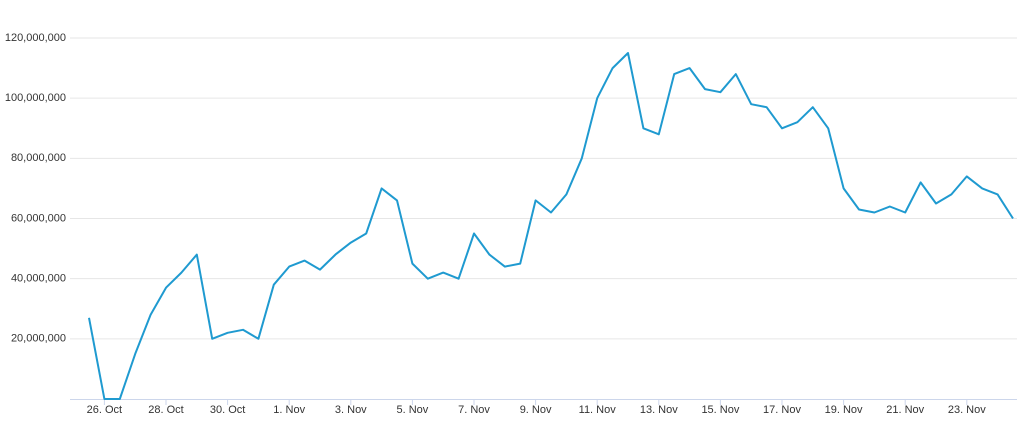 The image size is (1024, 427). What do you see at coordinates (38, 218) in the screenshot?
I see `y-tick-label: 60,000,000` at bounding box center [38, 218].